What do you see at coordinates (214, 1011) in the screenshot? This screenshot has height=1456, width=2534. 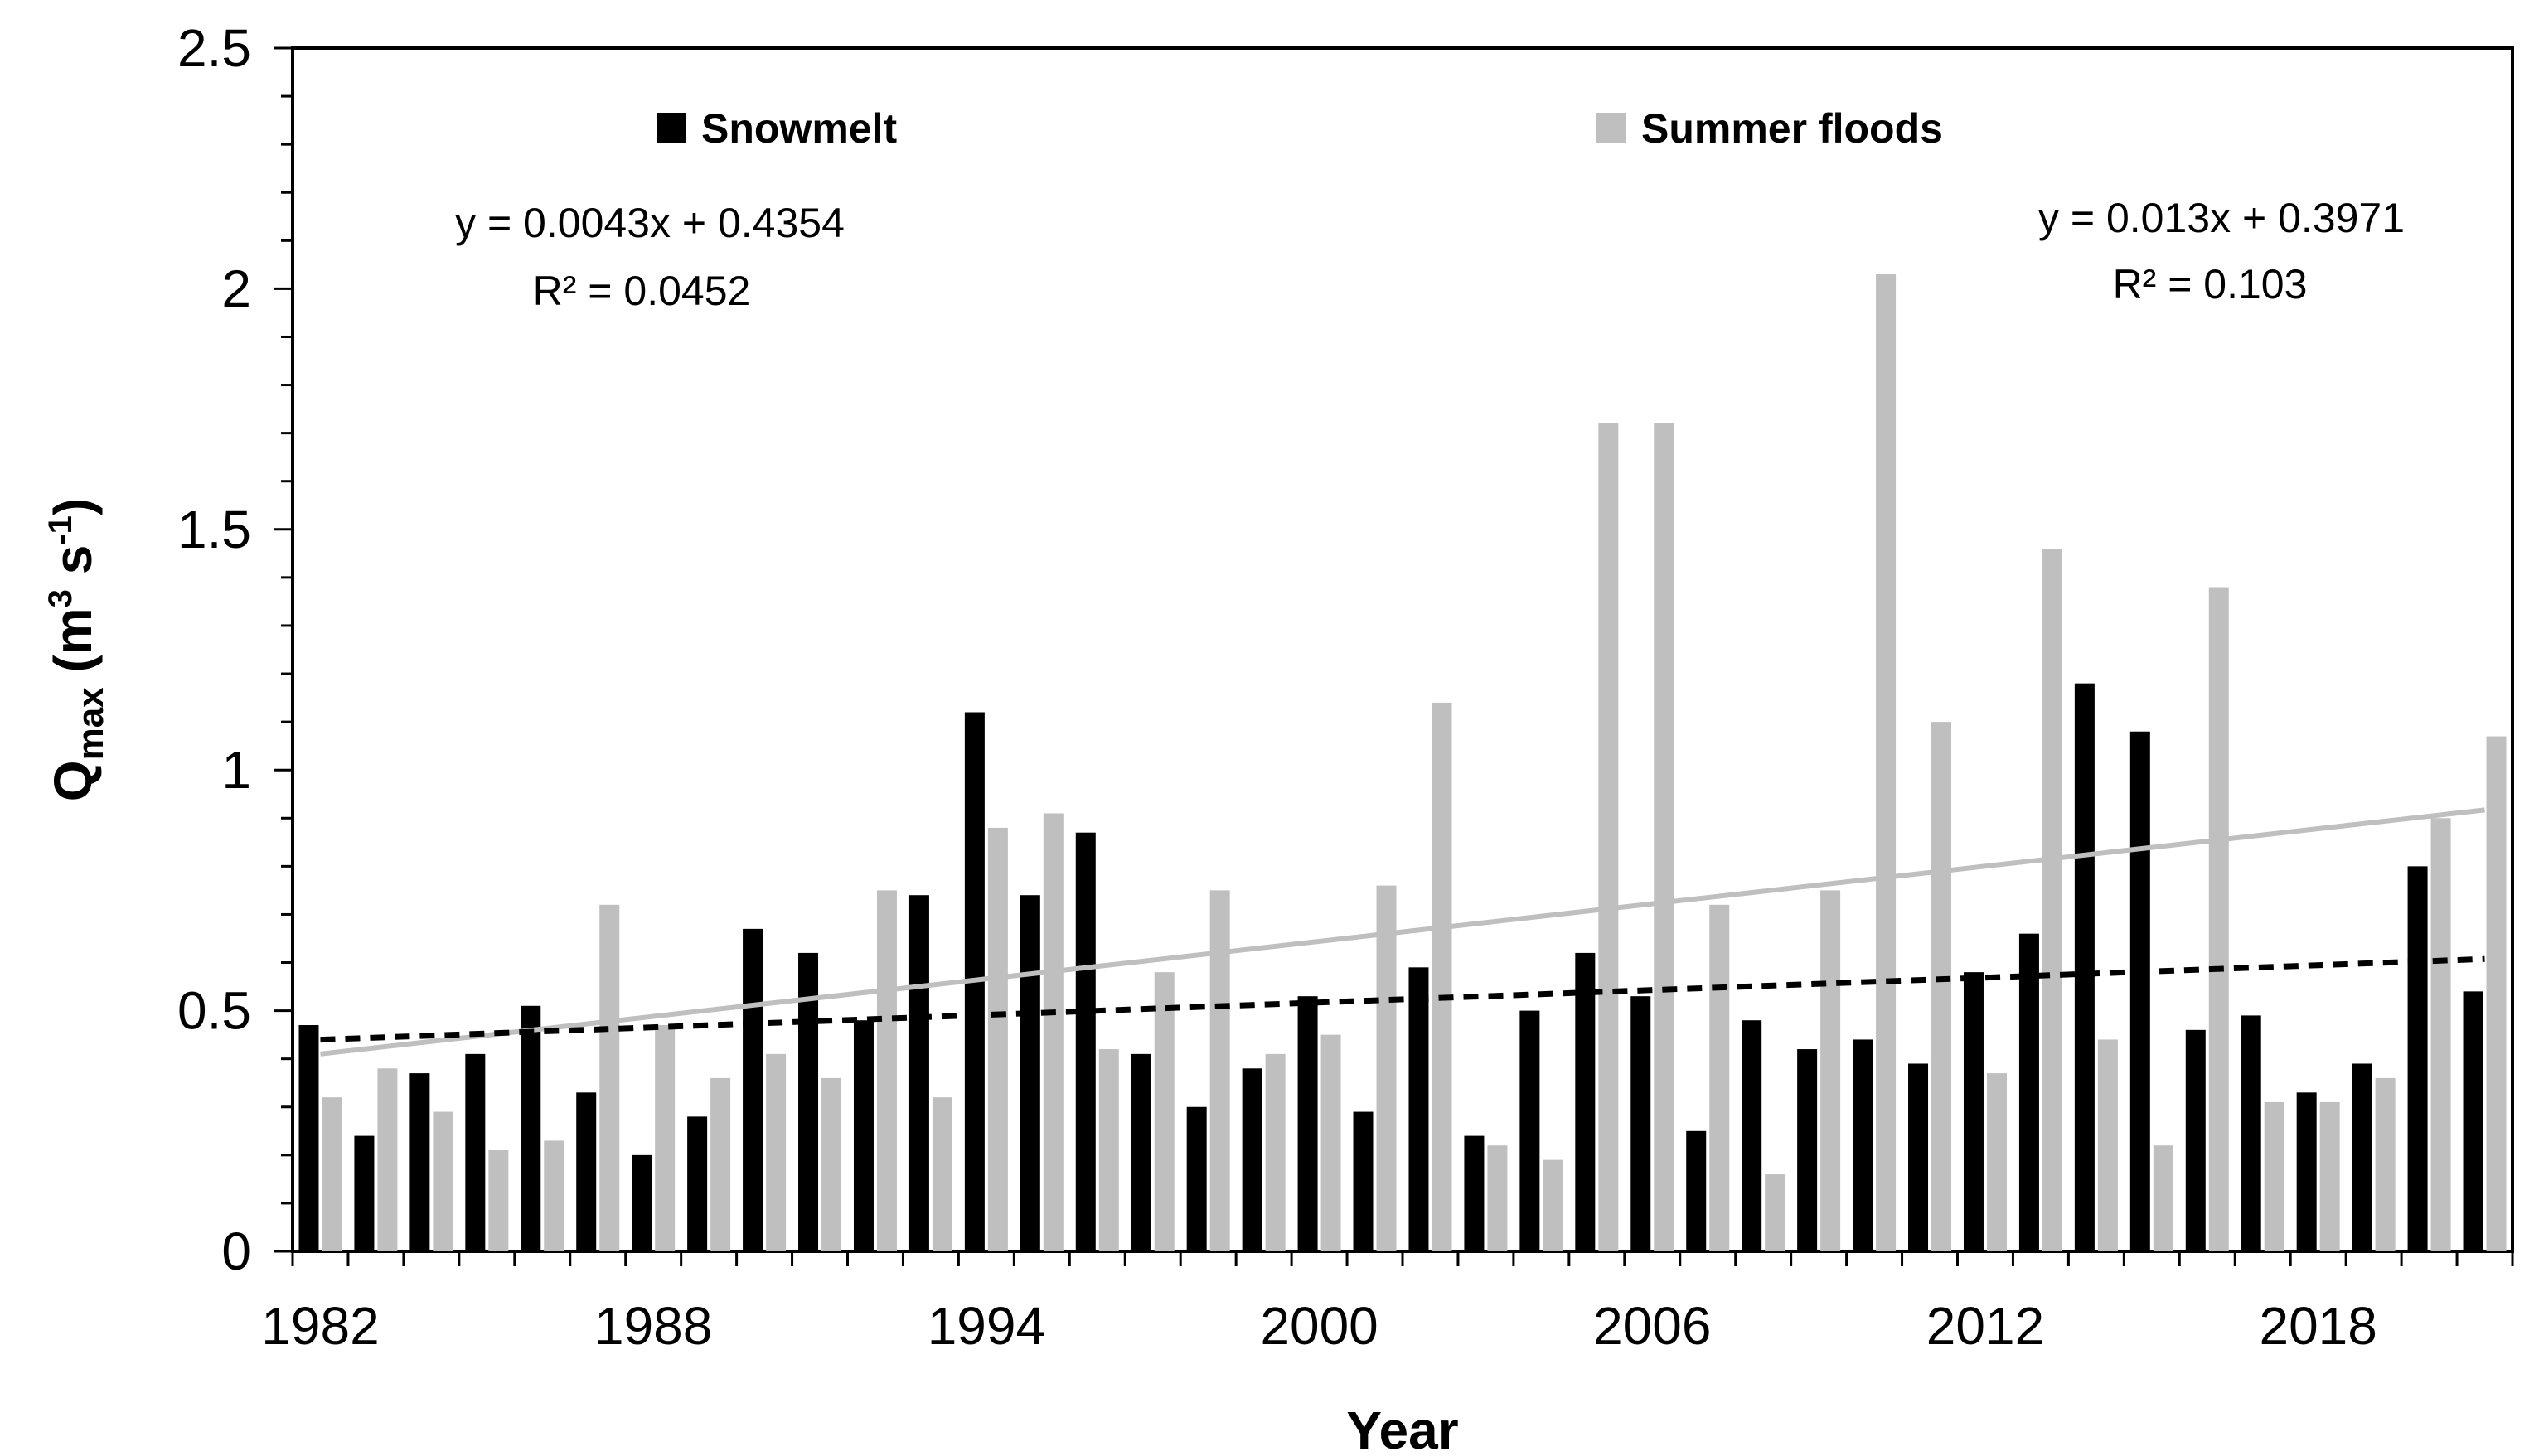 I see `y-tick-label: 0.5` at bounding box center [214, 1011].